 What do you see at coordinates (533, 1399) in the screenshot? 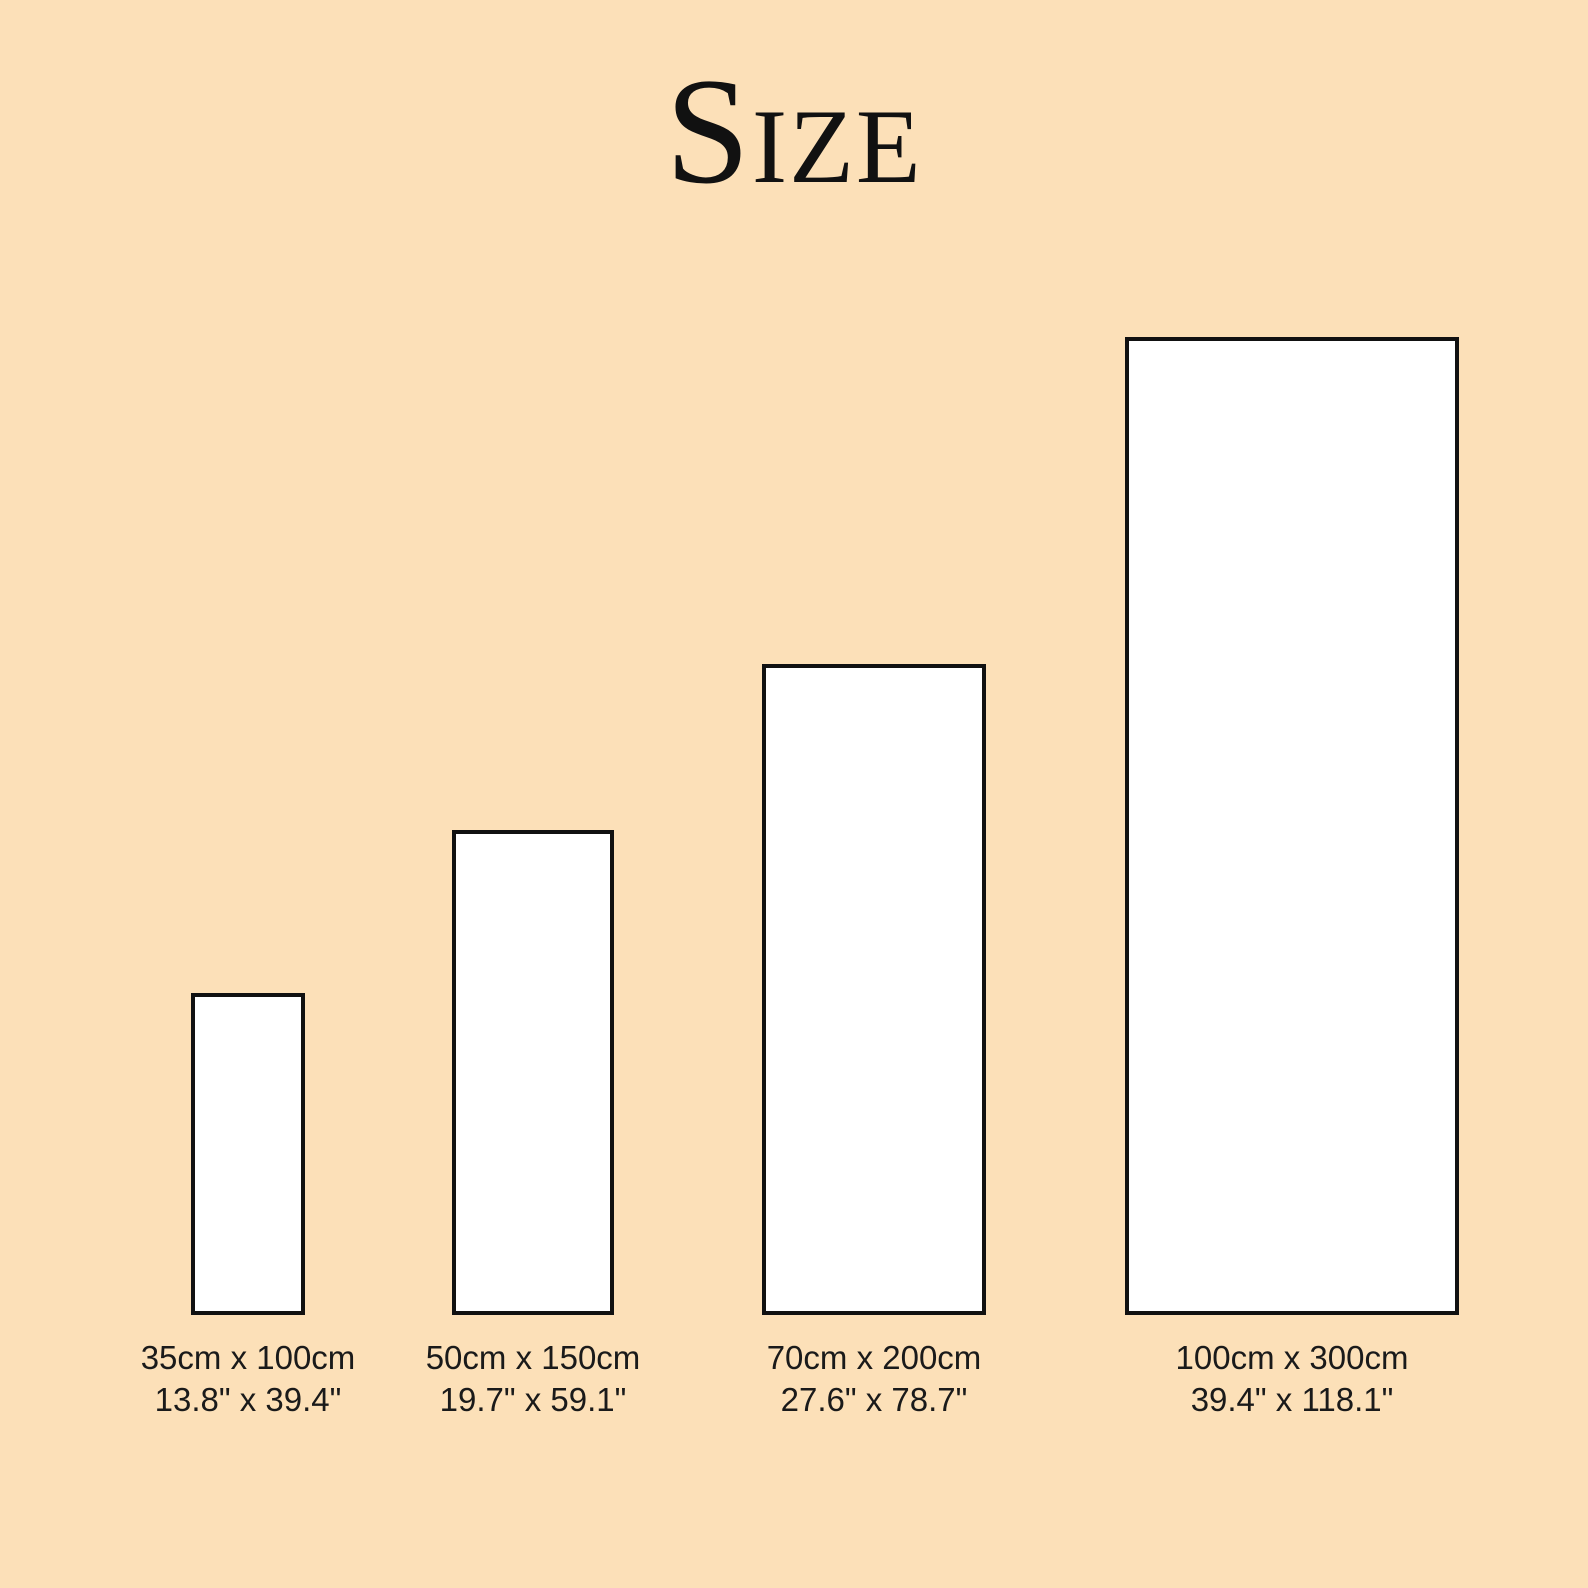
I see `size-imperial-label: 19.7" x 59.1"` at bounding box center [533, 1399].